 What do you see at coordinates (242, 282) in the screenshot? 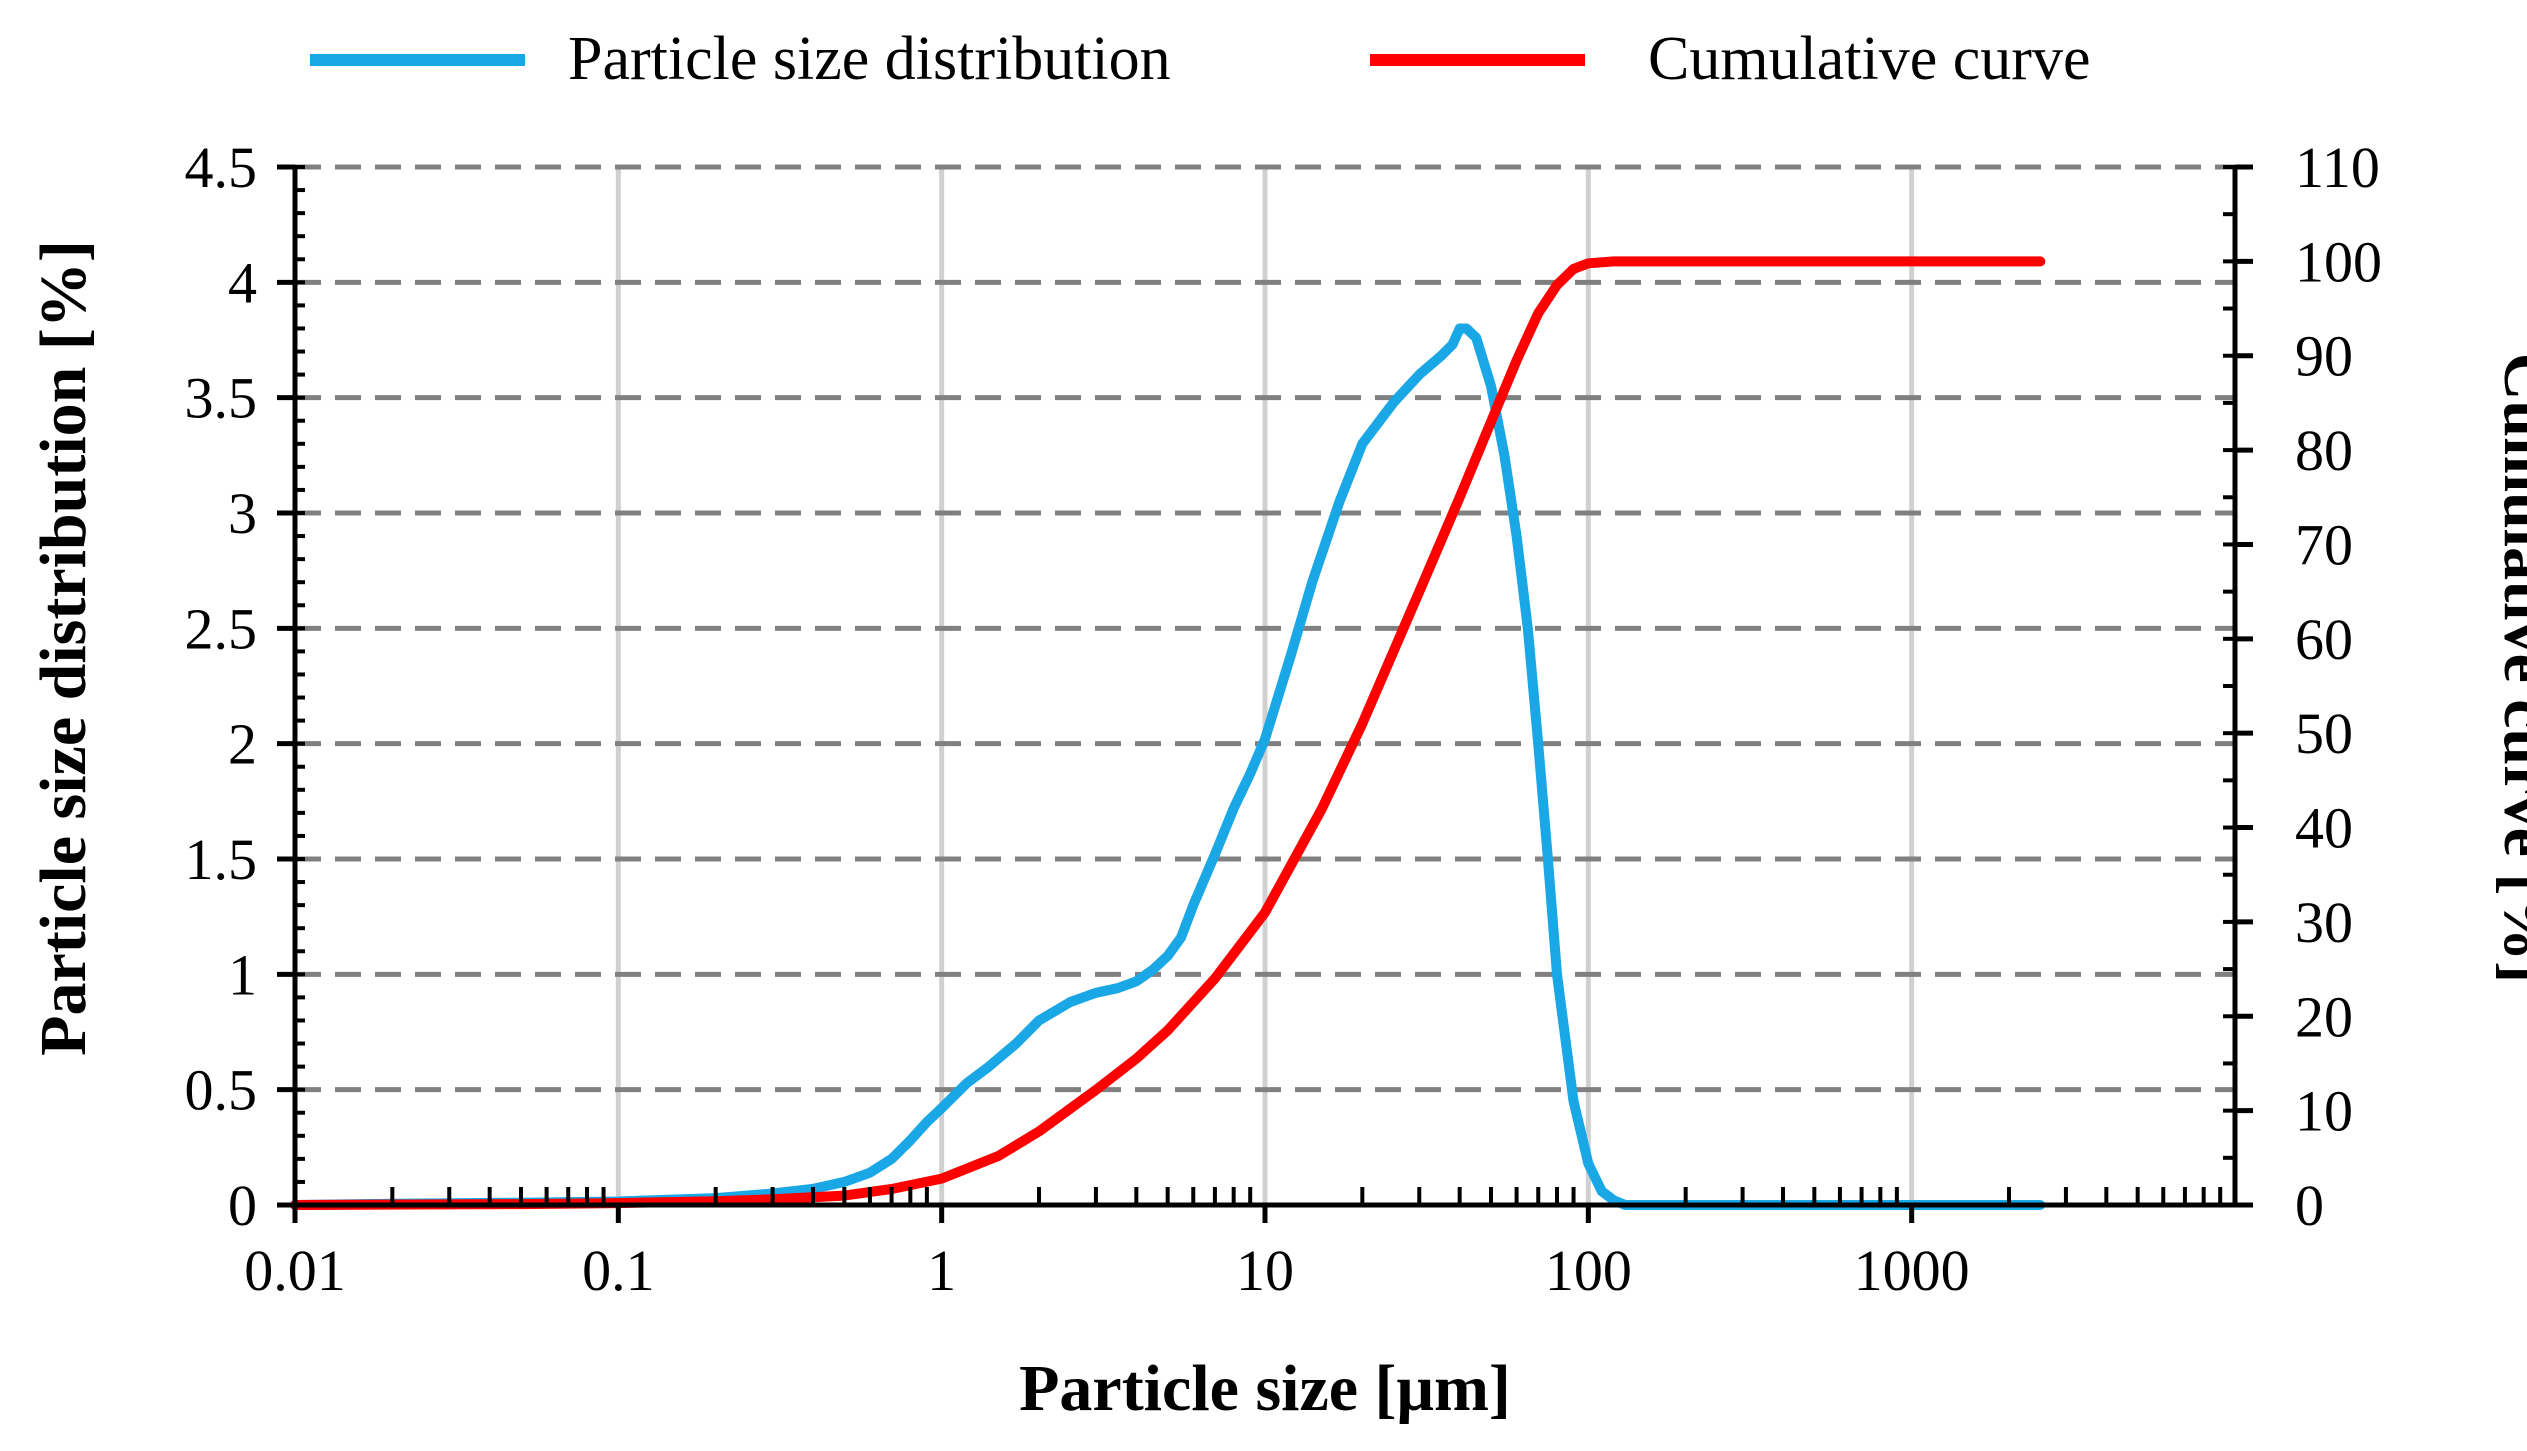
I see `y-tick-label: 4` at bounding box center [242, 282].